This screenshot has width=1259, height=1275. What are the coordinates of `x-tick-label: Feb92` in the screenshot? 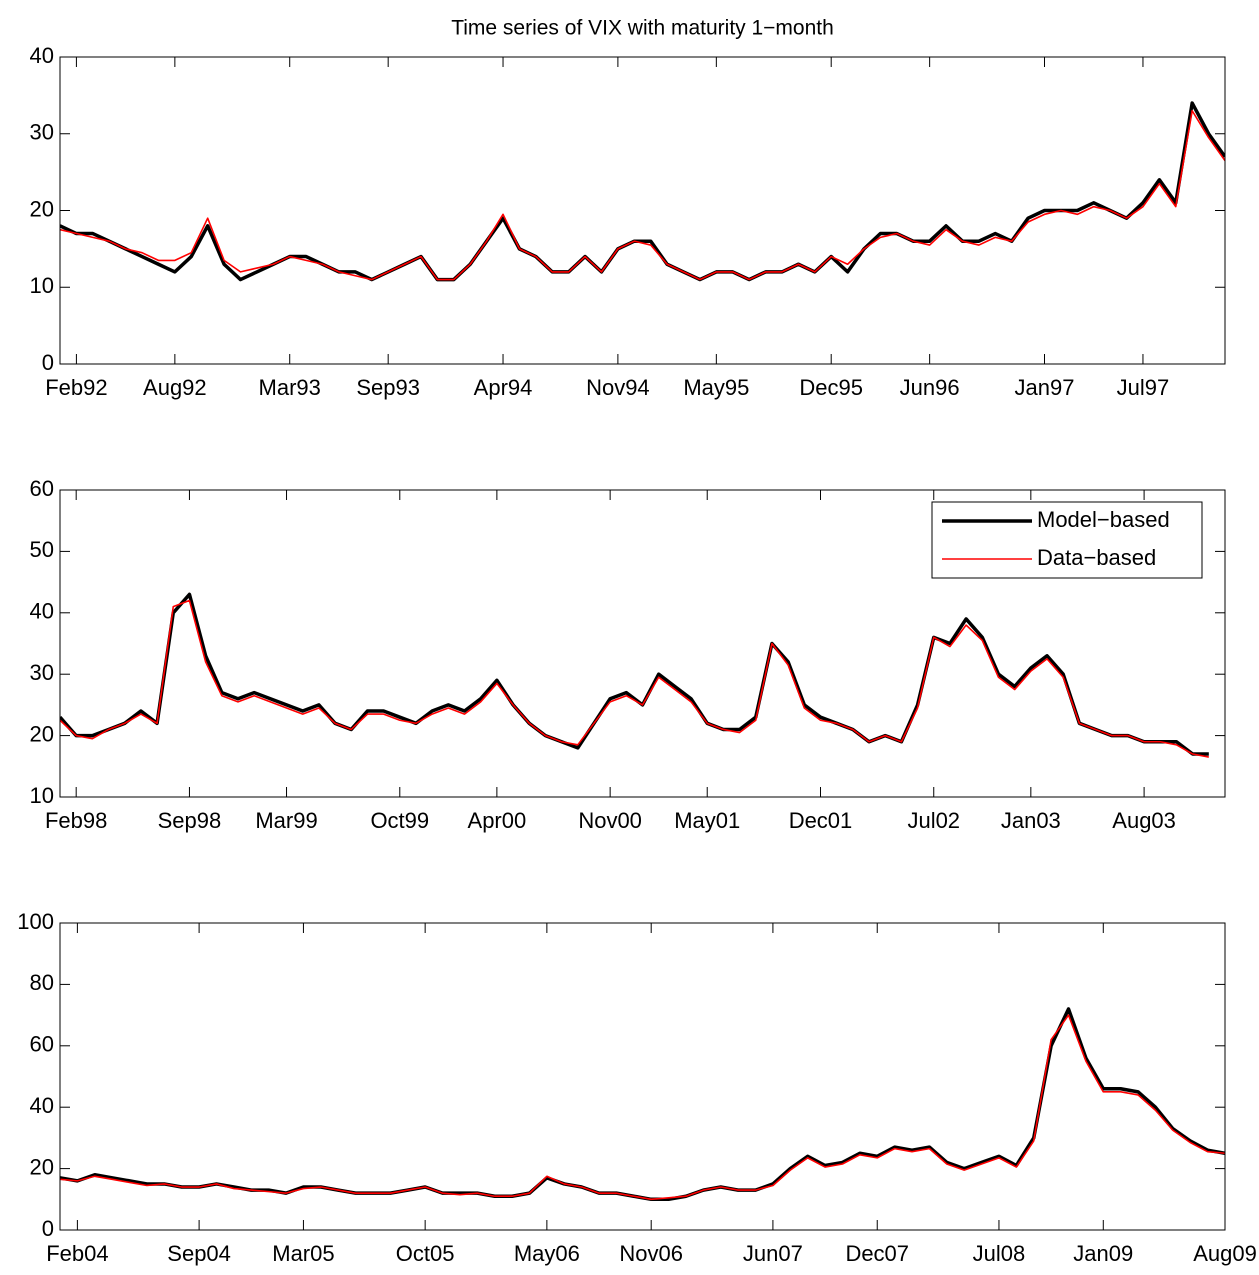 It's located at (76, 387).